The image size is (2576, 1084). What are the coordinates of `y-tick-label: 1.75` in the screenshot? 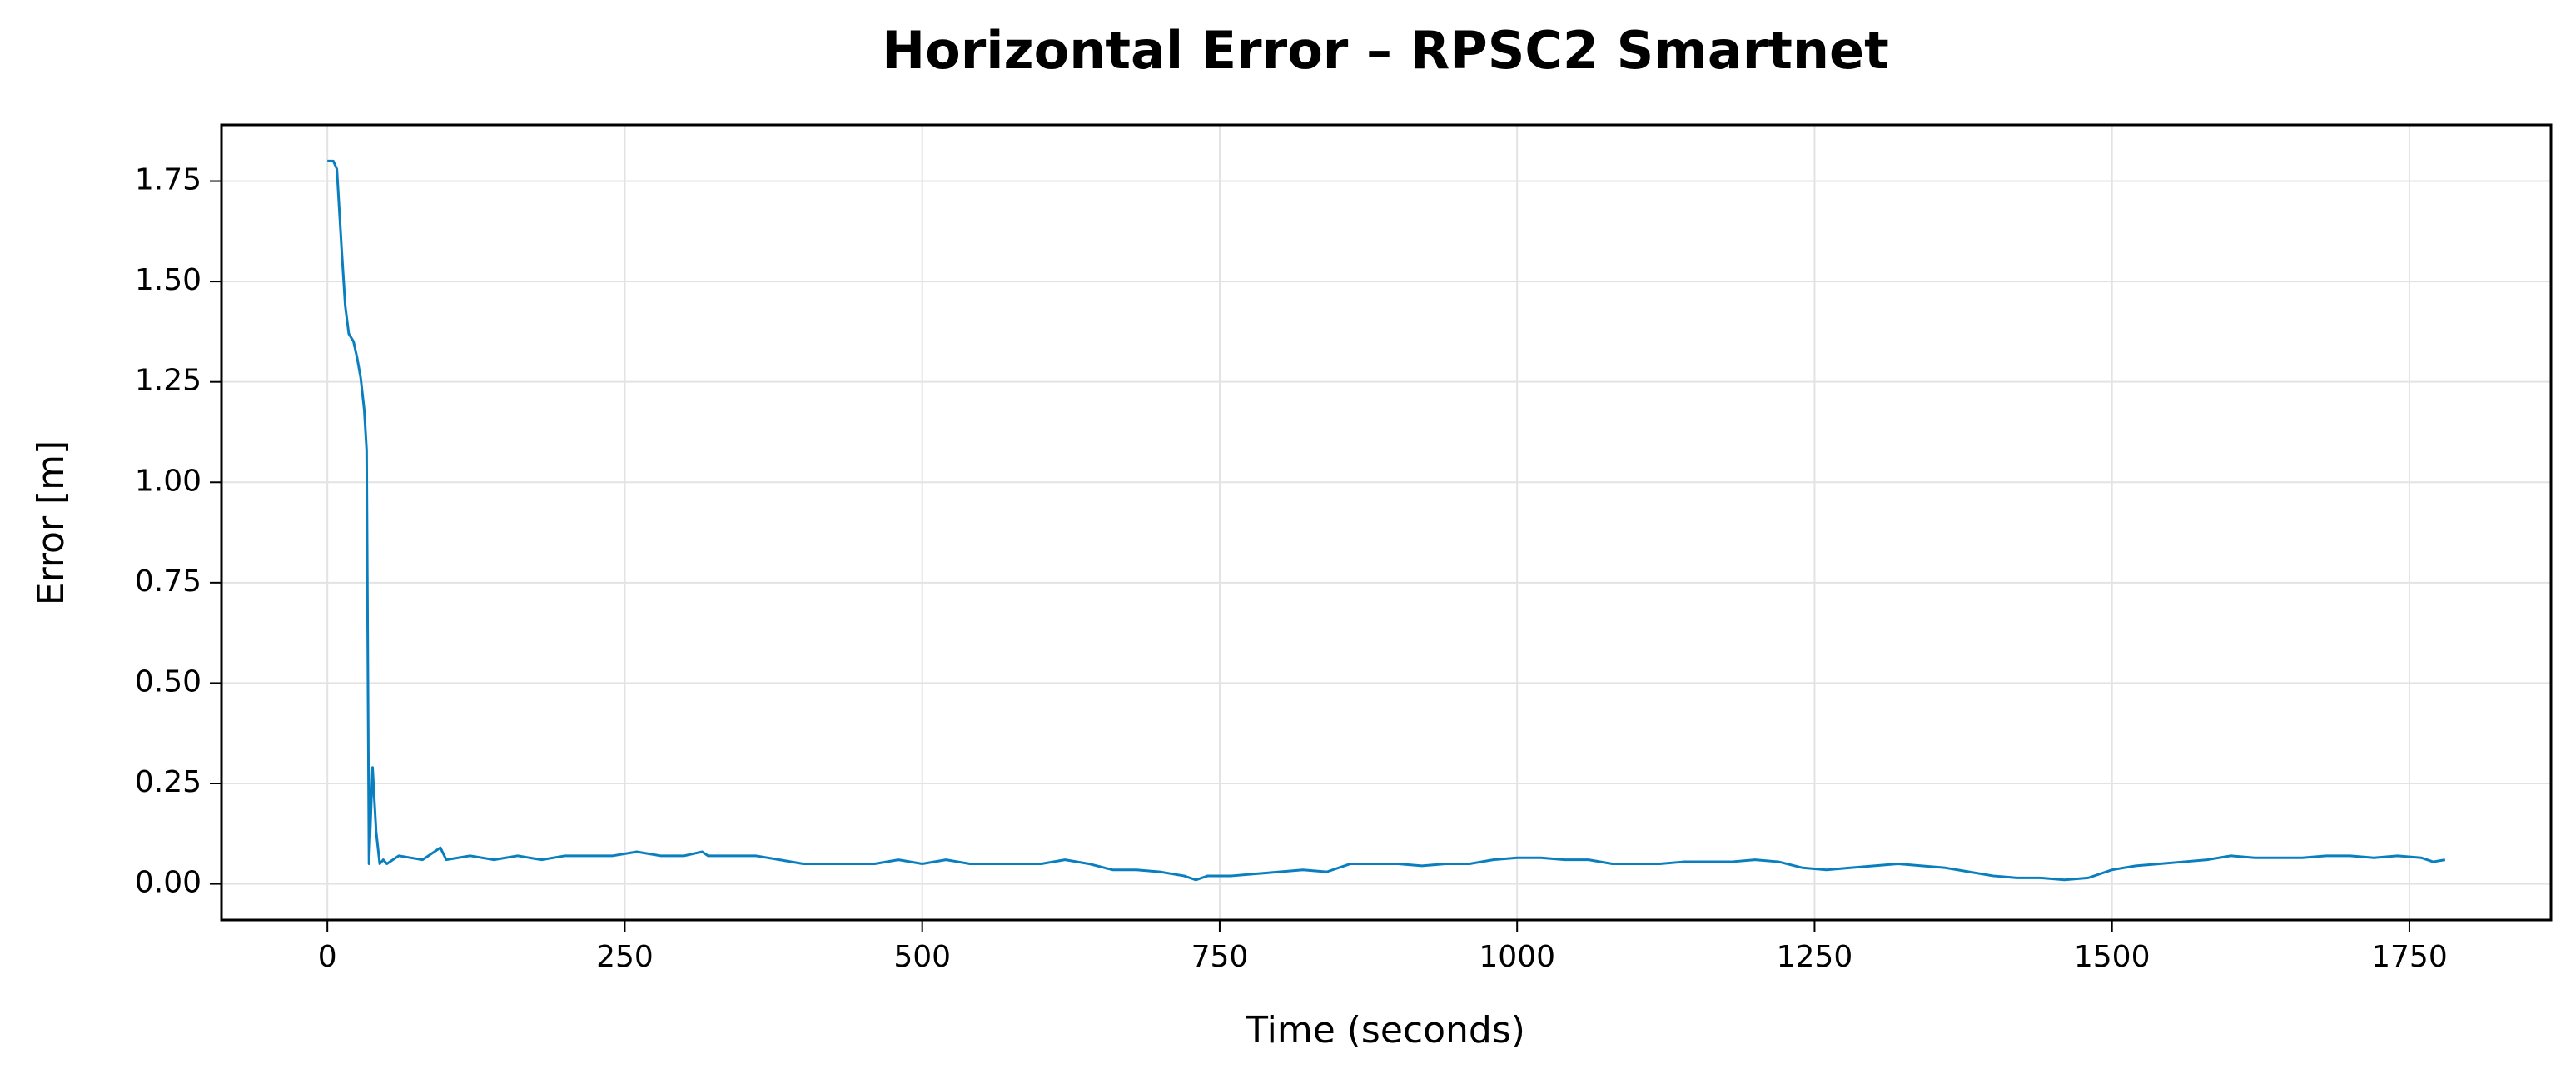 It's located at (168, 180).